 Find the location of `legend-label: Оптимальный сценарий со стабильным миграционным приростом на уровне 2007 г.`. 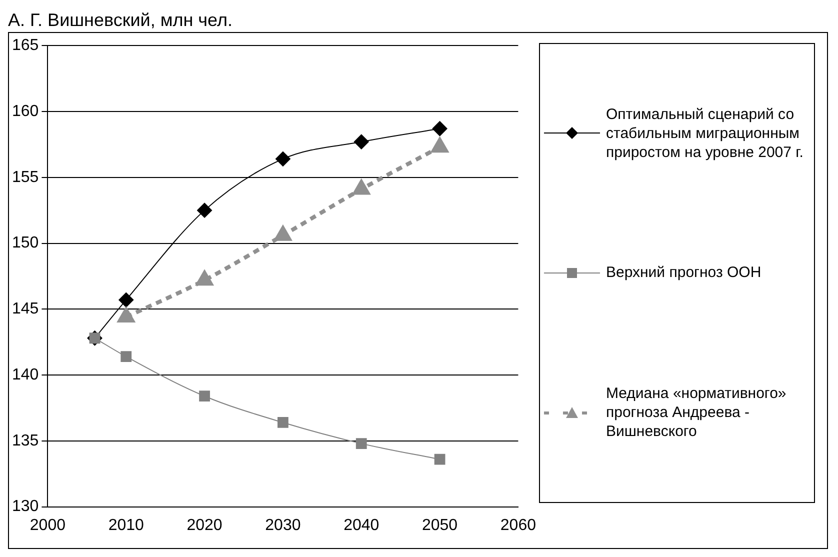

legend-label: Оптимальный сценарий со стабильным миграционным приростом на уровне 2007 г. is located at coordinates (705, 133).